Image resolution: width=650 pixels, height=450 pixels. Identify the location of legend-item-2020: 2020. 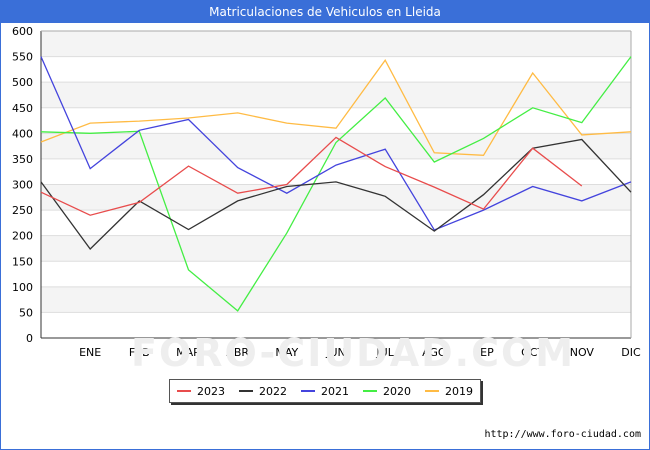
(387, 391).